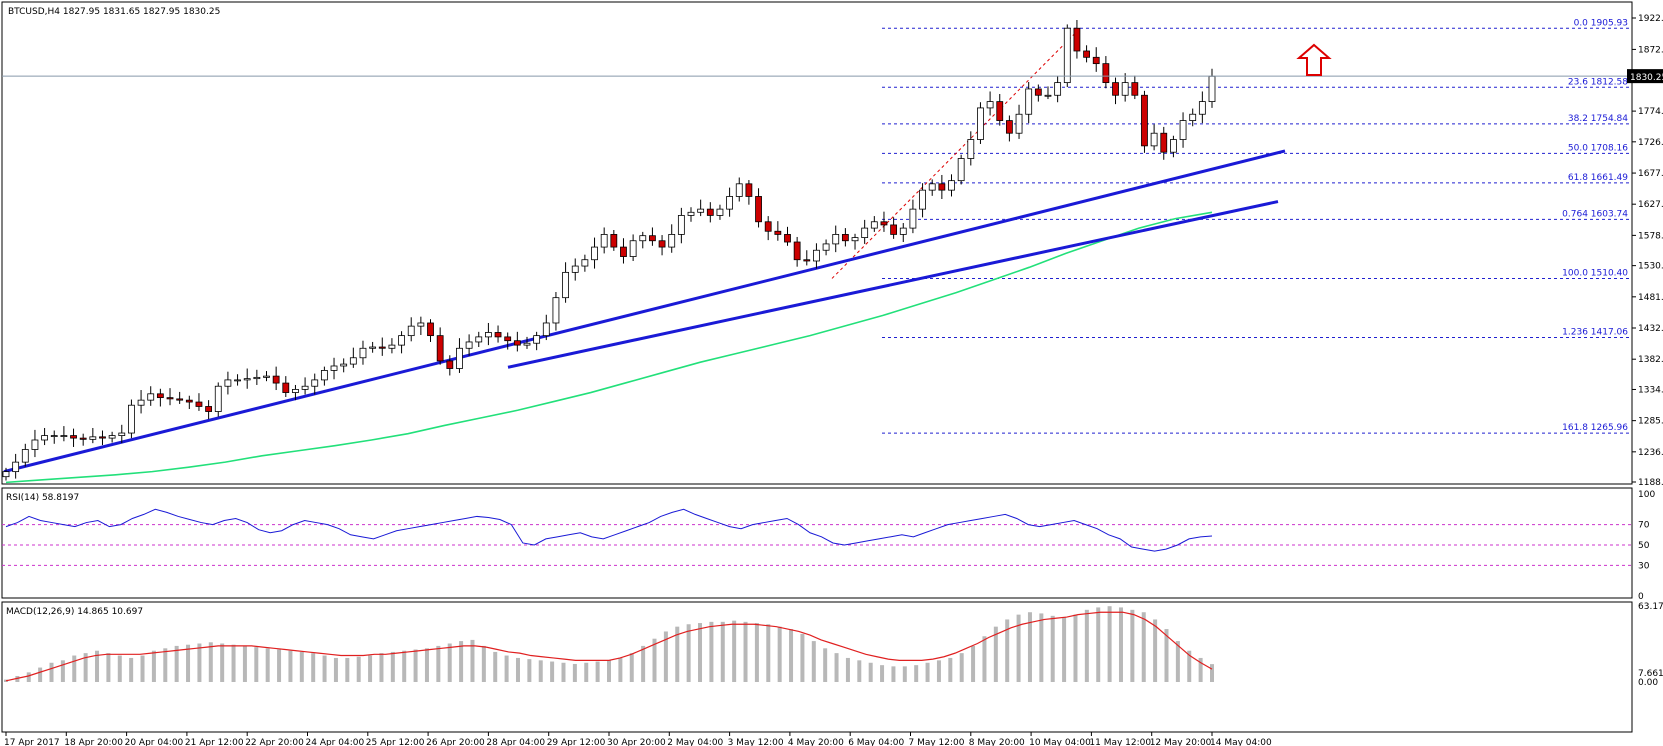 The width and height of the screenshot is (1663, 746). Describe the element at coordinates (1120, 742) in the screenshot. I see `time-tick-label: 11 May 12:00` at that location.